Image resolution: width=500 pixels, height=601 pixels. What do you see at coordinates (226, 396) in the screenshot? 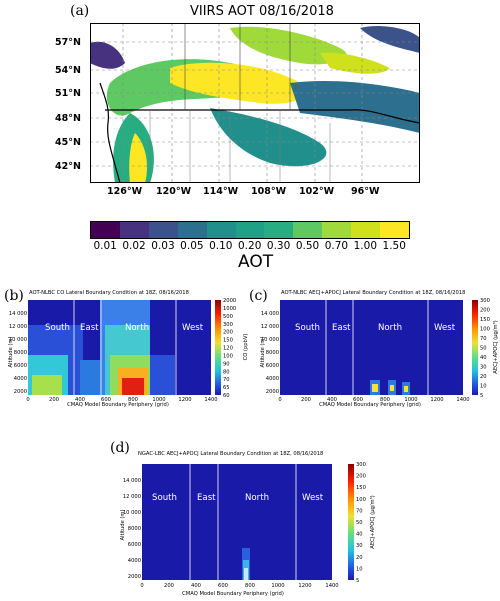
I see `colorbar-tick: 60` at bounding box center [226, 396].